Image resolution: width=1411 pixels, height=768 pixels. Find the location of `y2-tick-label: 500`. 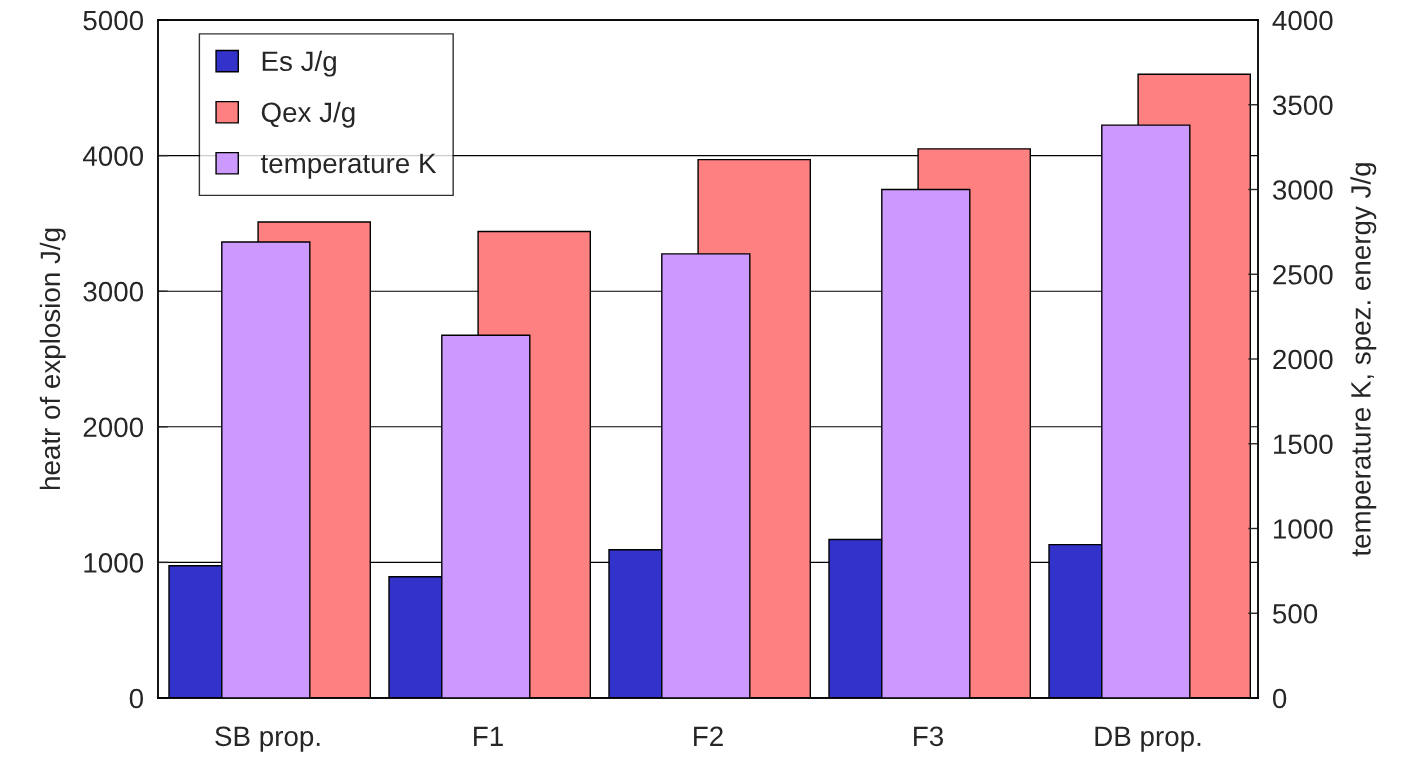

y2-tick-label: 500 is located at coordinates (1295, 613).